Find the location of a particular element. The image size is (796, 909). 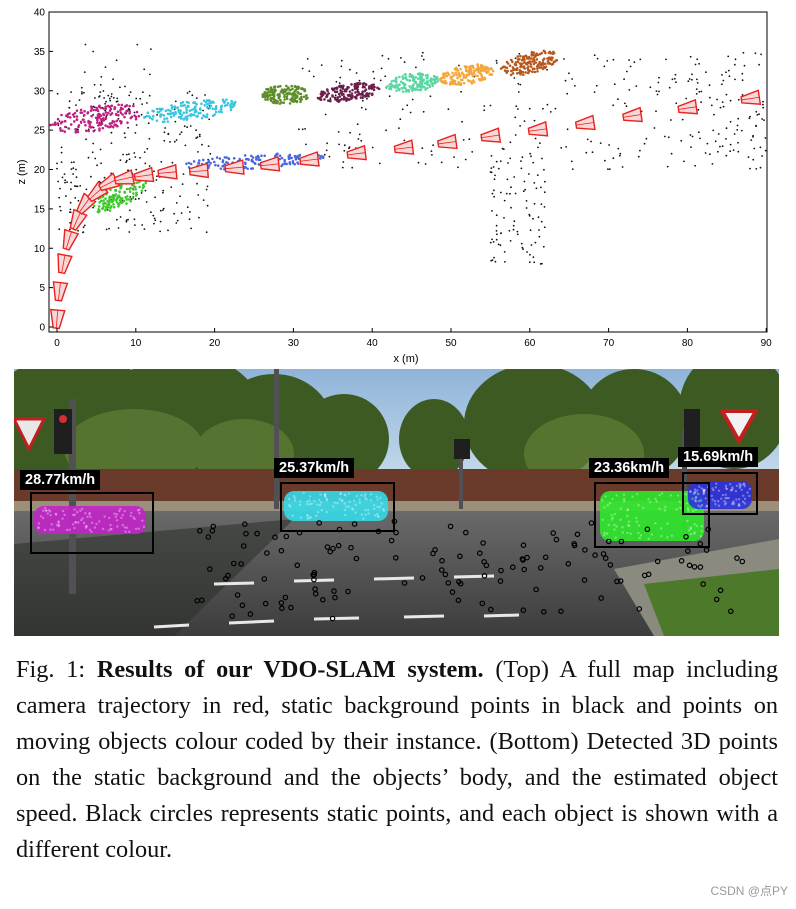

x-tick-label: 90 is located at coordinates (767, 343).